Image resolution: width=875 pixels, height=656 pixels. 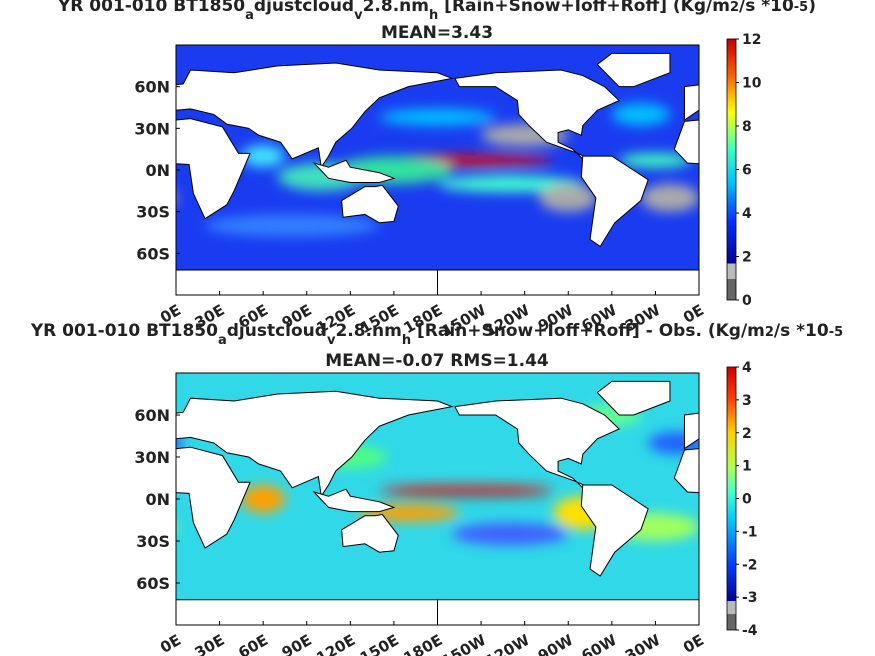 I want to click on title-part: /s *10, so click(x=801, y=331).